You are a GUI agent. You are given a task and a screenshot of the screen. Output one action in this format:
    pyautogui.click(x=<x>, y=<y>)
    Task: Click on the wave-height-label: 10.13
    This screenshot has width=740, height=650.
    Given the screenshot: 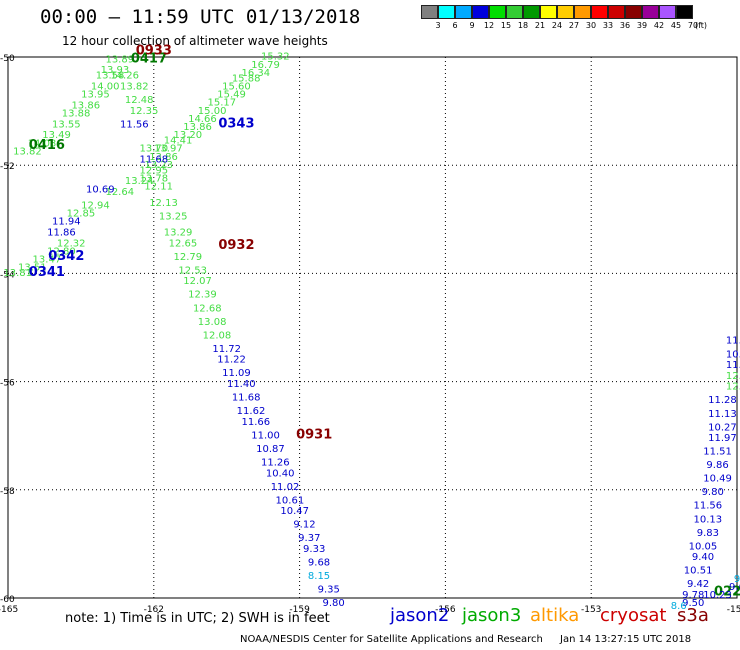 What is the action you would take?
    pyautogui.click(x=708, y=519)
    